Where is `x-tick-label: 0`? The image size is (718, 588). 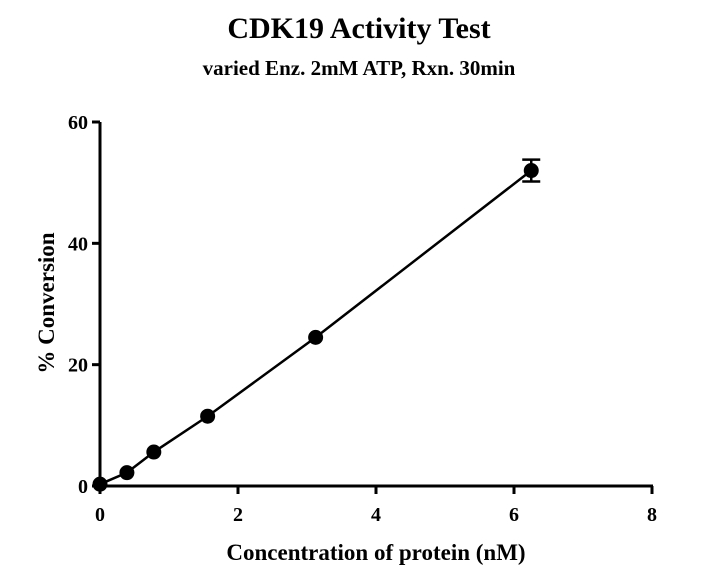 x-tick-label: 0 is located at coordinates (100, 515).